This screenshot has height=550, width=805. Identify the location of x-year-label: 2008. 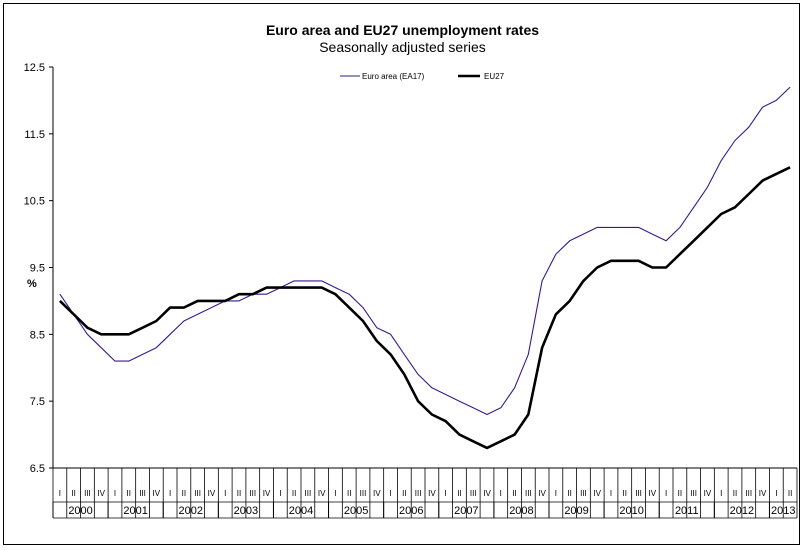
(521, 511).